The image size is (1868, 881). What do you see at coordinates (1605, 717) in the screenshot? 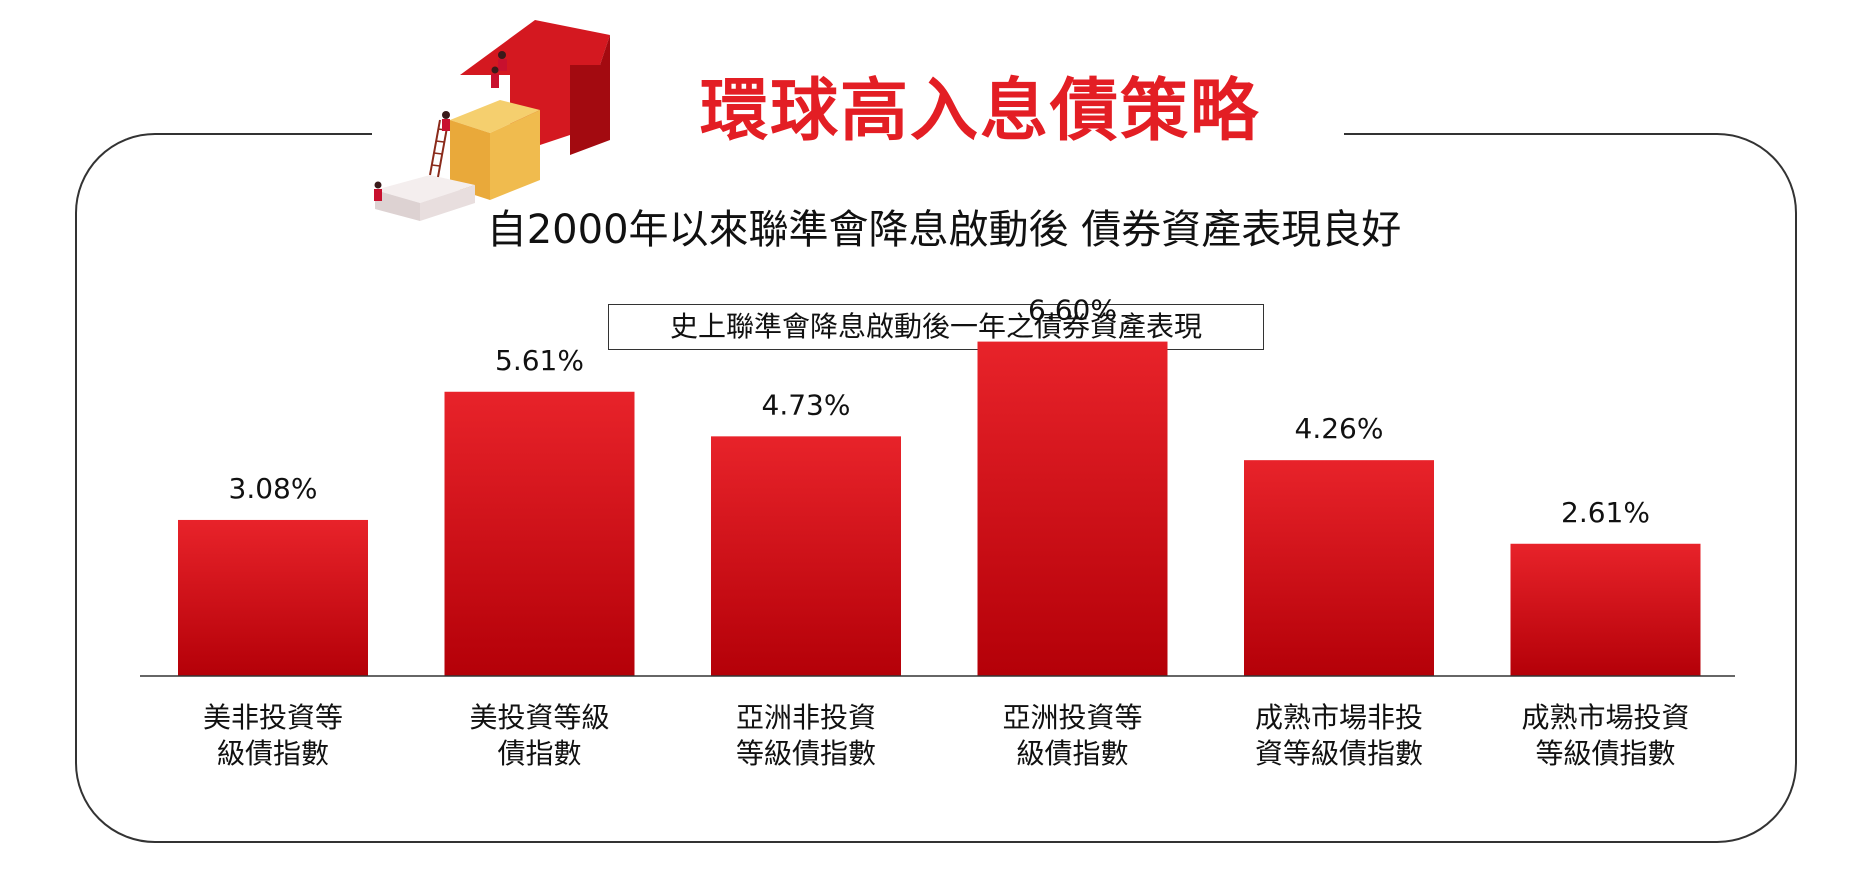
I see `category-label-line: 成熟市場投資` at bounding box center [1605, 717].